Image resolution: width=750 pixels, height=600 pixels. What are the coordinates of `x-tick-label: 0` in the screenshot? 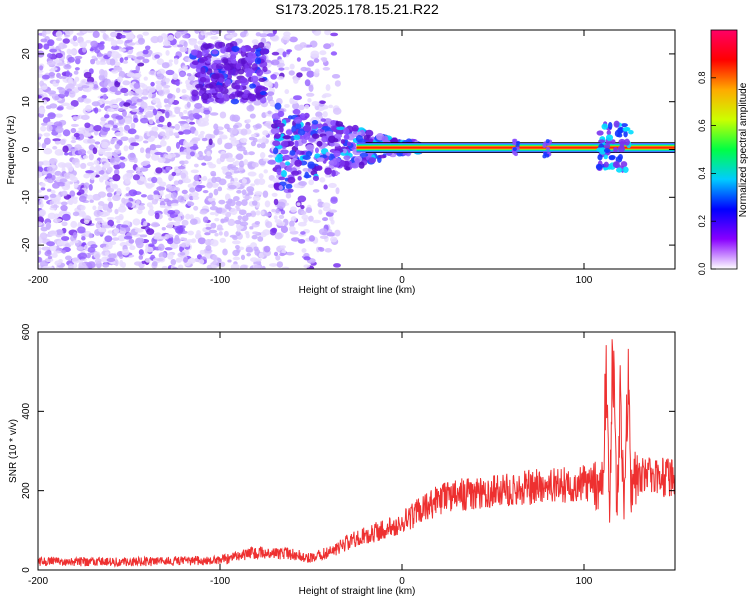 It's located at (402, 280).